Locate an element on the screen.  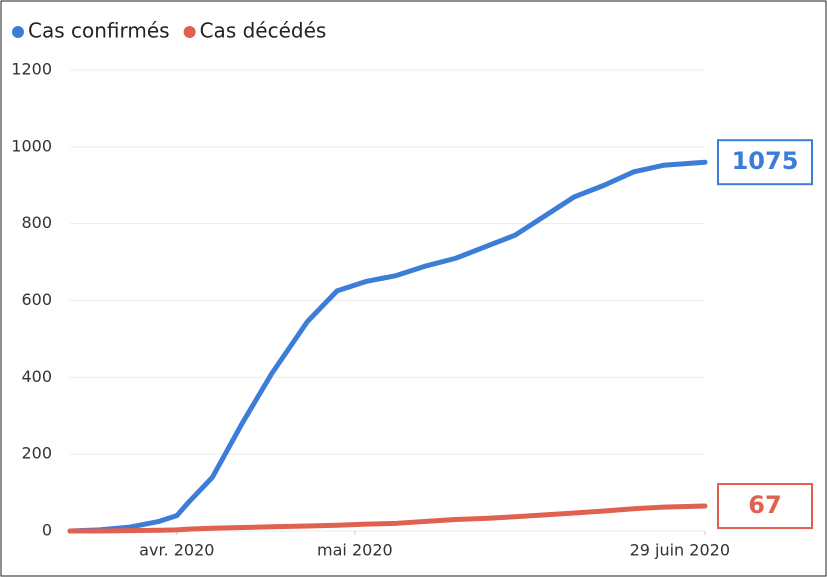
y-tick-label: 1200 is located at coordinates (31, 69).